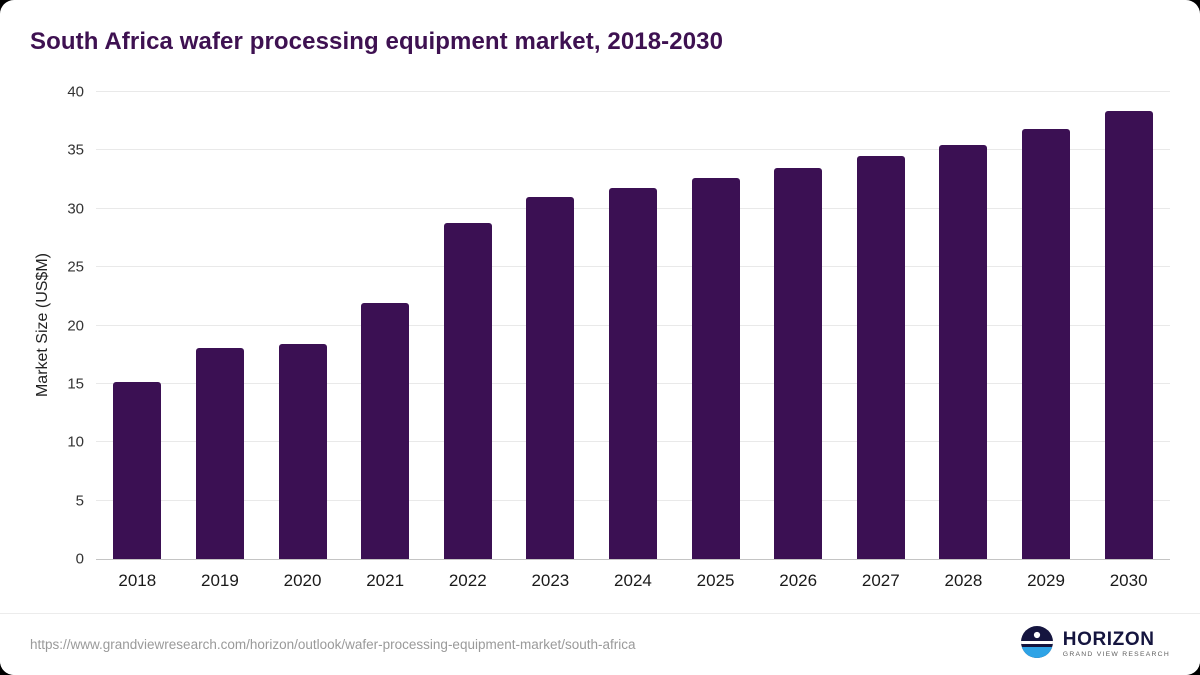  What do you see at coordinates (1116, 655) in the screenshot?
I see `logo-subtitle: GRAND VIEW RESEARCH` at bounding box center [1116, 655].